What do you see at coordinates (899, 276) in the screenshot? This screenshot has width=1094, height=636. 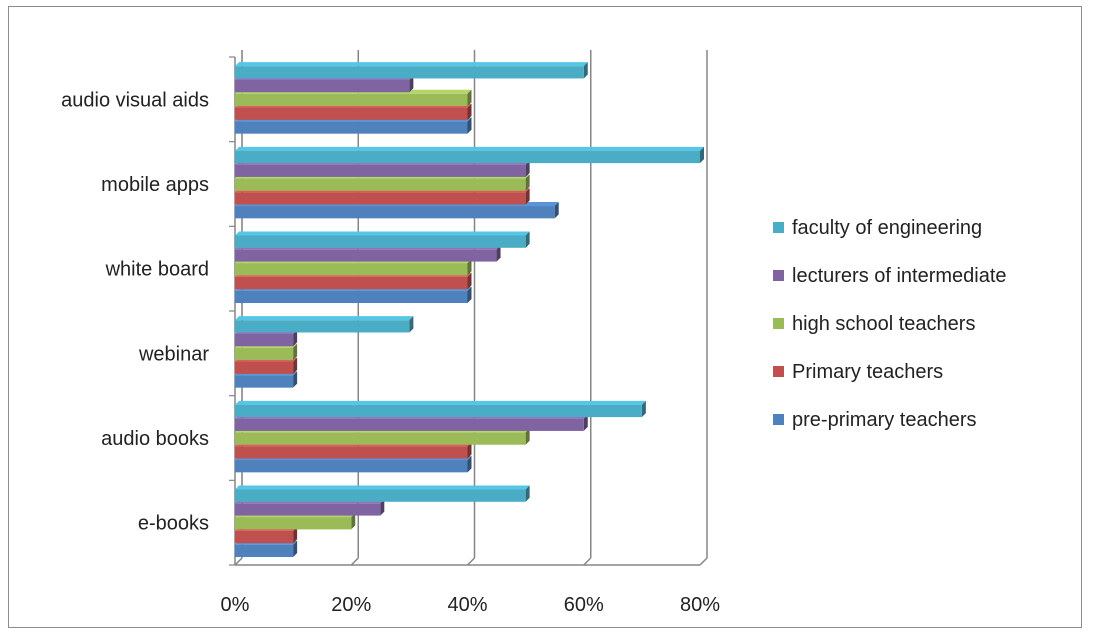 I see `legend-label: lecturers of intermediate` at bounding box center [899, 276].